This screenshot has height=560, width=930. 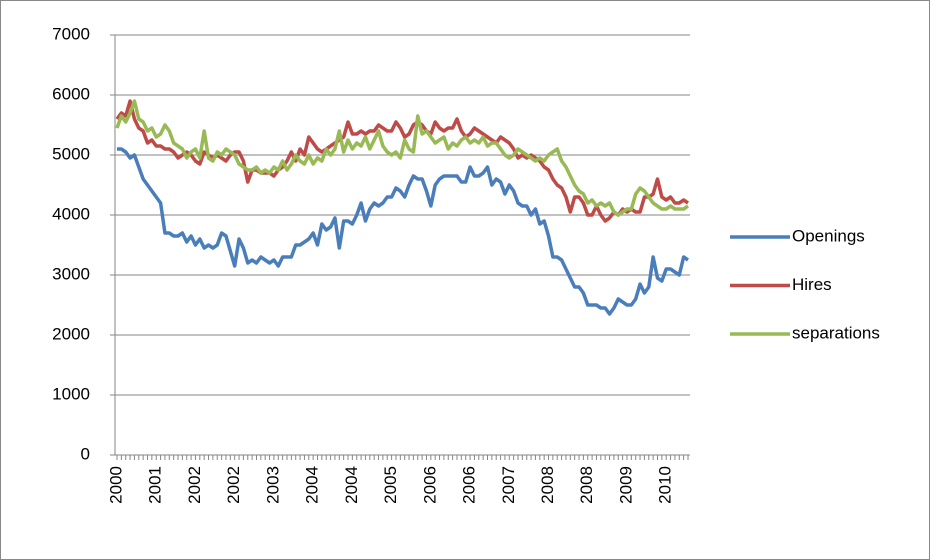 What do you see at coordinates (71, 393) in the screenshot?
I see `y-tick-label: 1000` at bounding box center [71, 393].